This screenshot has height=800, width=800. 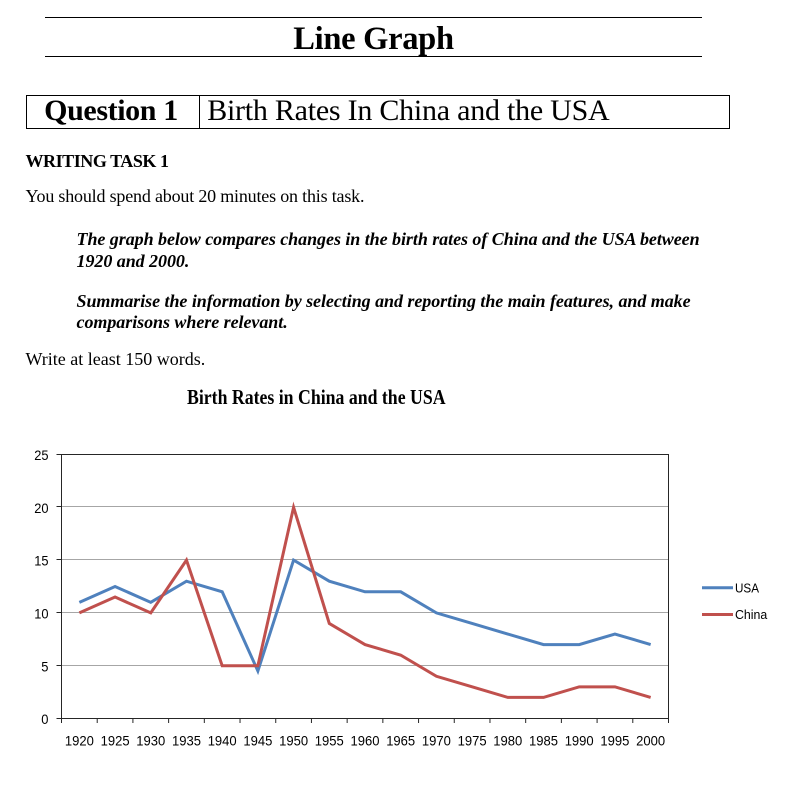 I want to click on svg-text: 20, so click(x=41, y=508).